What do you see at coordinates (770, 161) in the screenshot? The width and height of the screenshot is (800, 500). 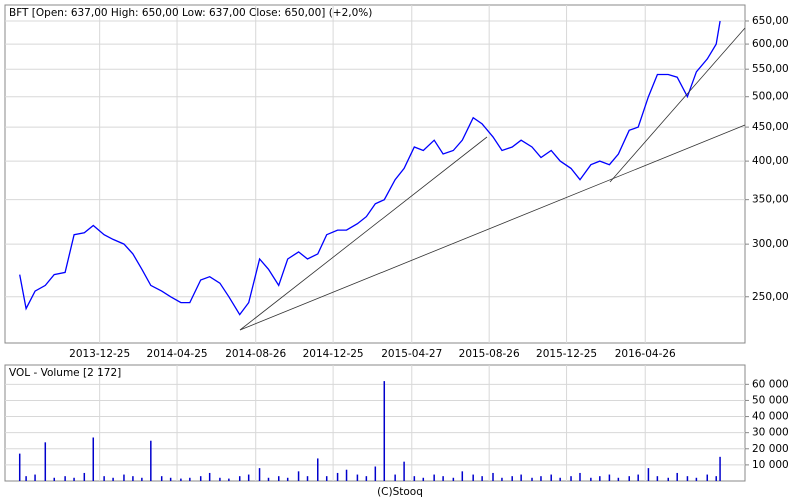 I see `y-tick-label: 400,00` at bounding box center [770, 161].